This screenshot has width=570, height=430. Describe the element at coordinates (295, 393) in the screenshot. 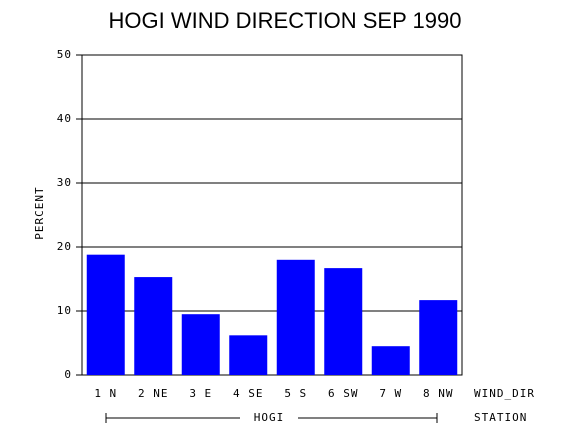

I see `x-tick-label: 5 S` at that location.